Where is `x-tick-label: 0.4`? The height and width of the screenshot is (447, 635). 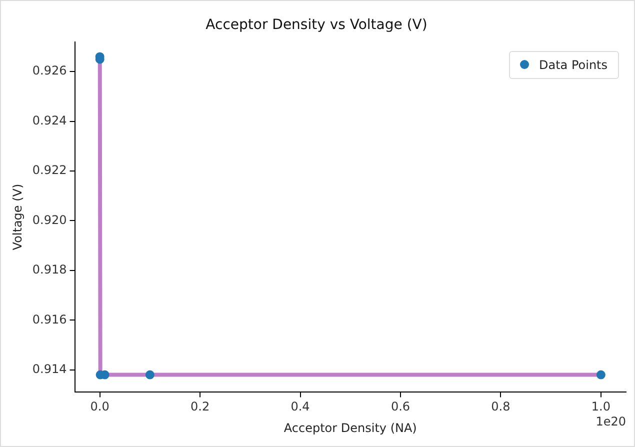
x-tick-label: 0.4 is located at coordinates (300, 407).